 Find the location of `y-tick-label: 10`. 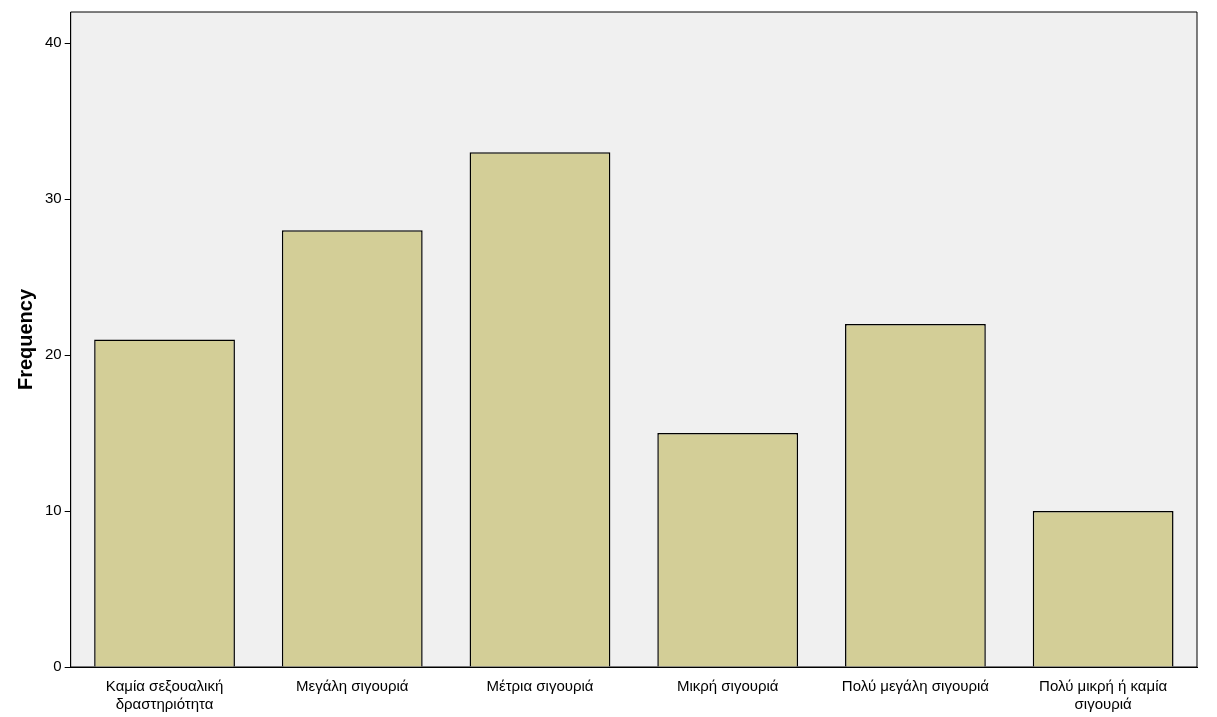

y-tick-label: 10 is located at coordinates (53, 510).